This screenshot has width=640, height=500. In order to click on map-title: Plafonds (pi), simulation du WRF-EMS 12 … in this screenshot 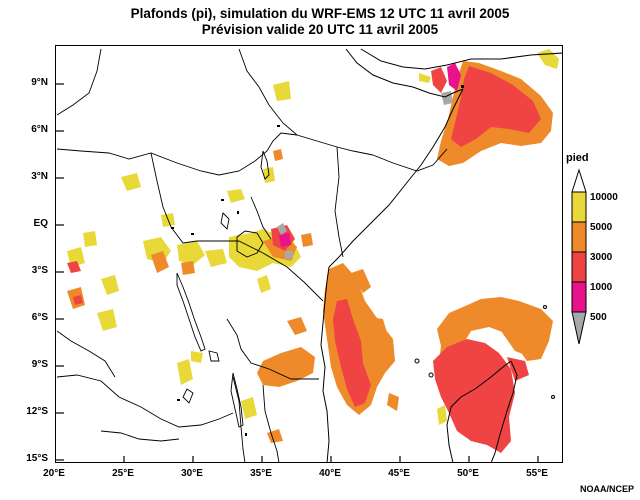, I will do `click(320, 13)`.